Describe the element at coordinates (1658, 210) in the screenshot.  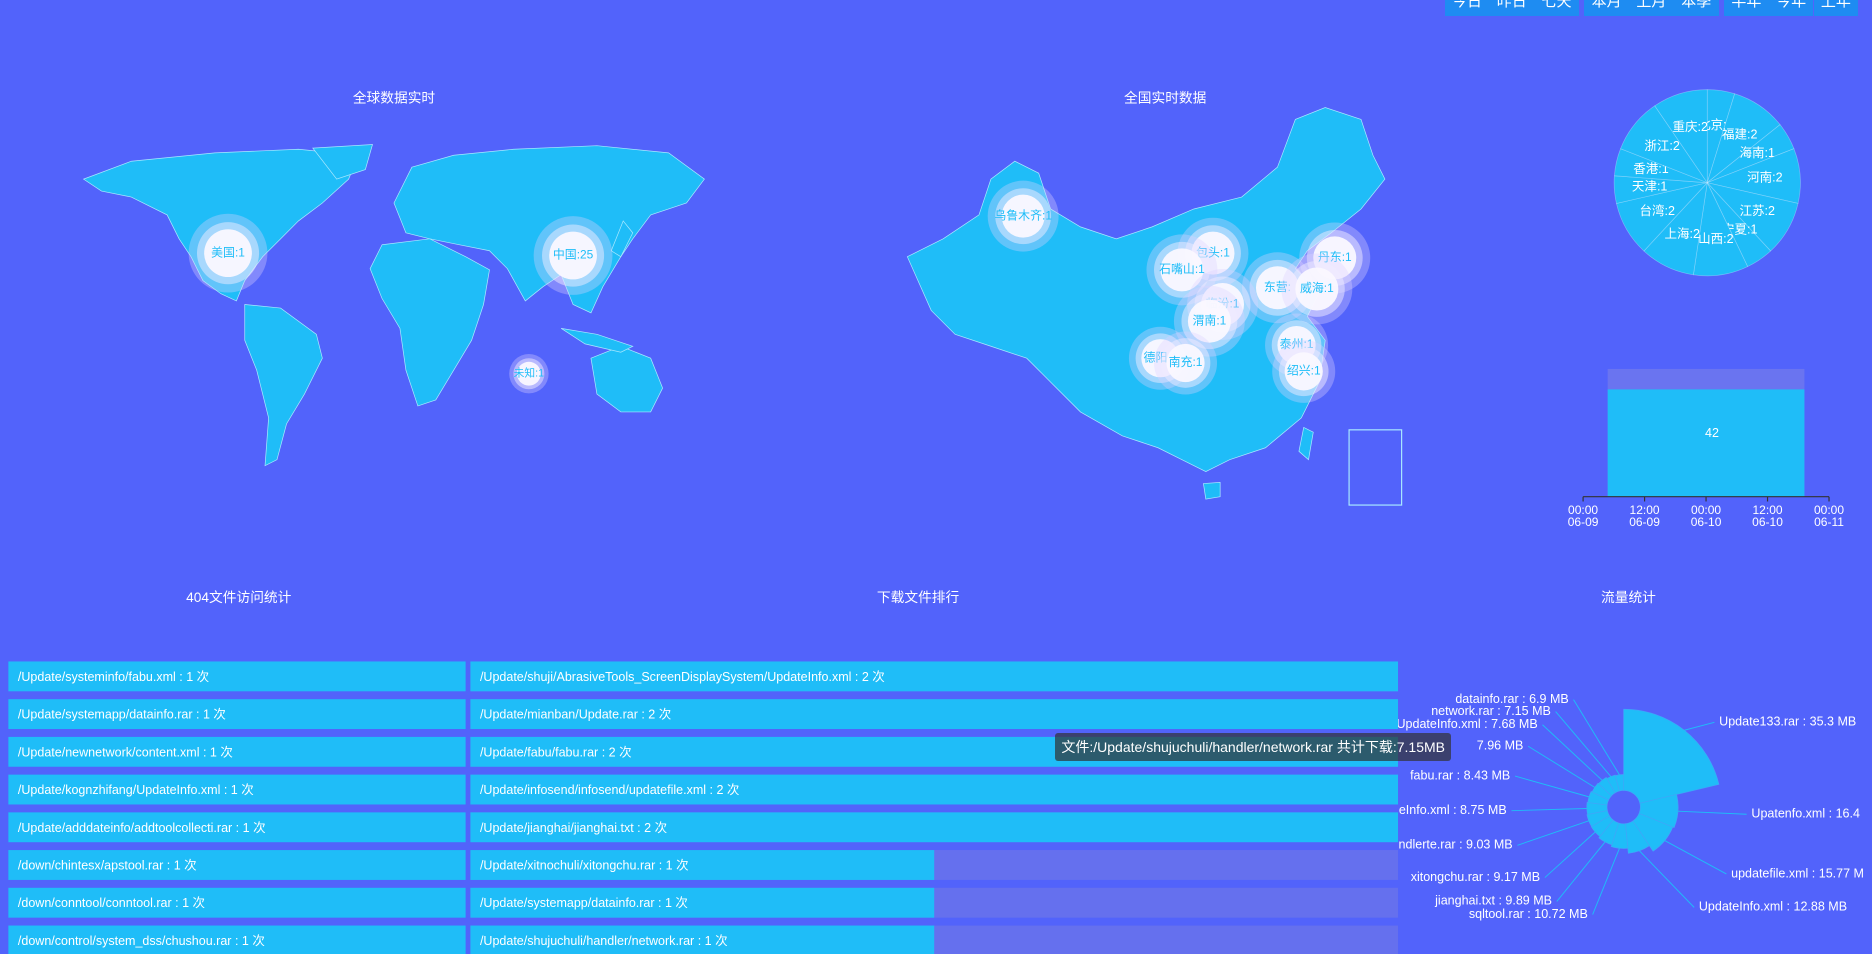
I see `slice-label: 台湾:2` at that location.